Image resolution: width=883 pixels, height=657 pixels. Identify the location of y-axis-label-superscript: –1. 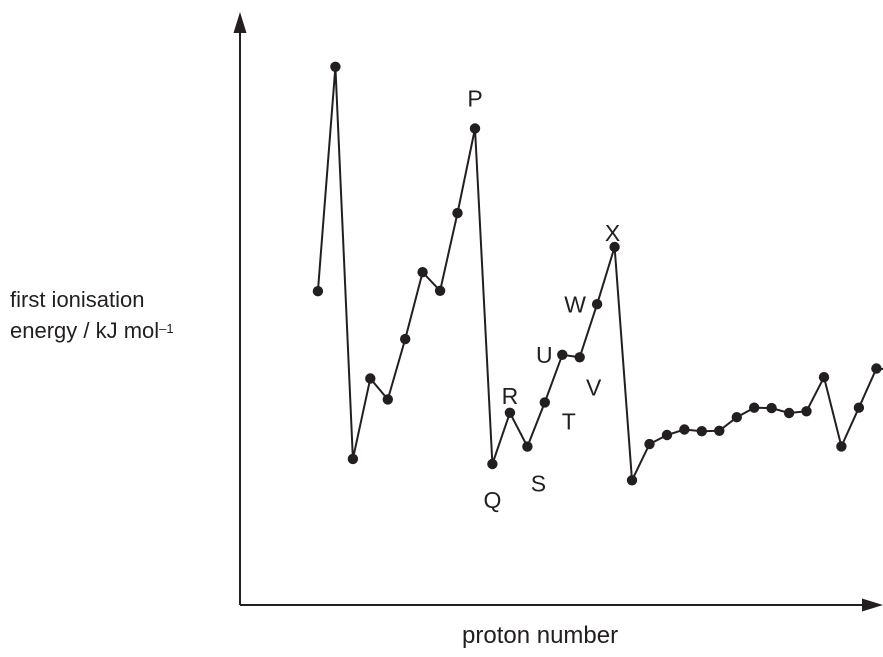
(166, 328).